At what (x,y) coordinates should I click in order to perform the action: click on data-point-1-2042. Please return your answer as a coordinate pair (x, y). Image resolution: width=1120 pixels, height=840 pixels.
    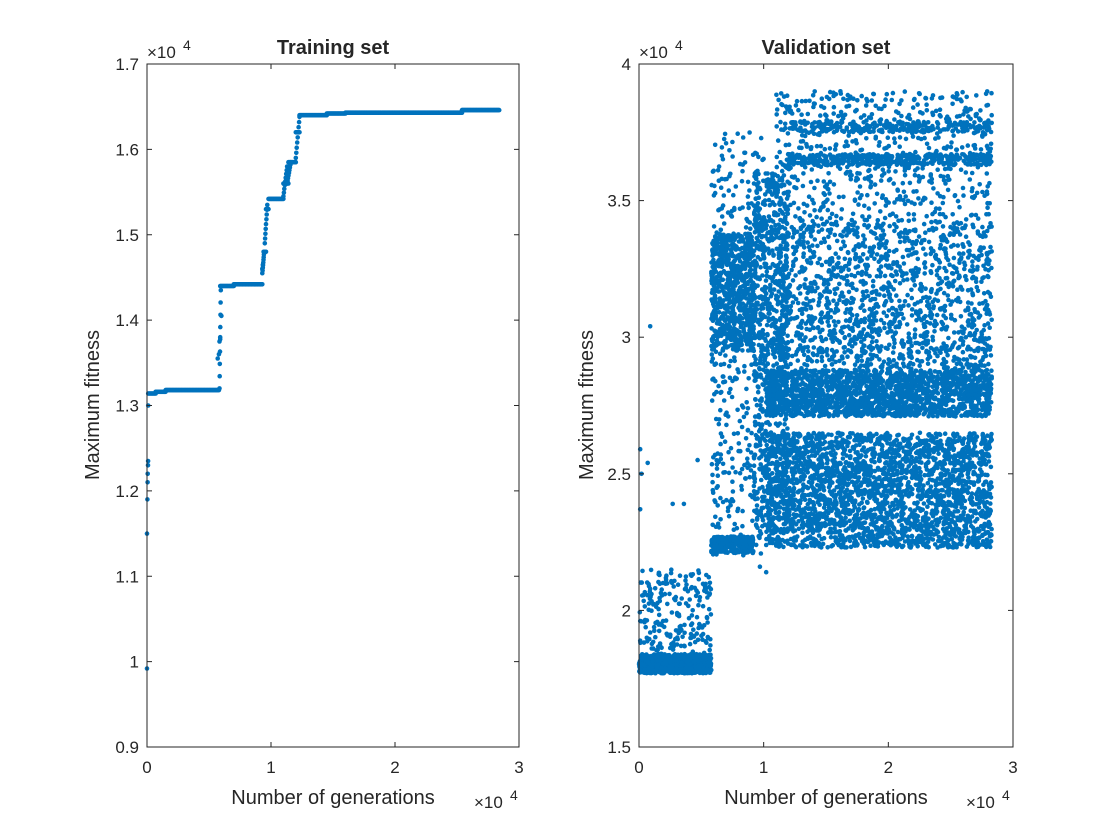
    Looking at the image, I should click on (722, 147).